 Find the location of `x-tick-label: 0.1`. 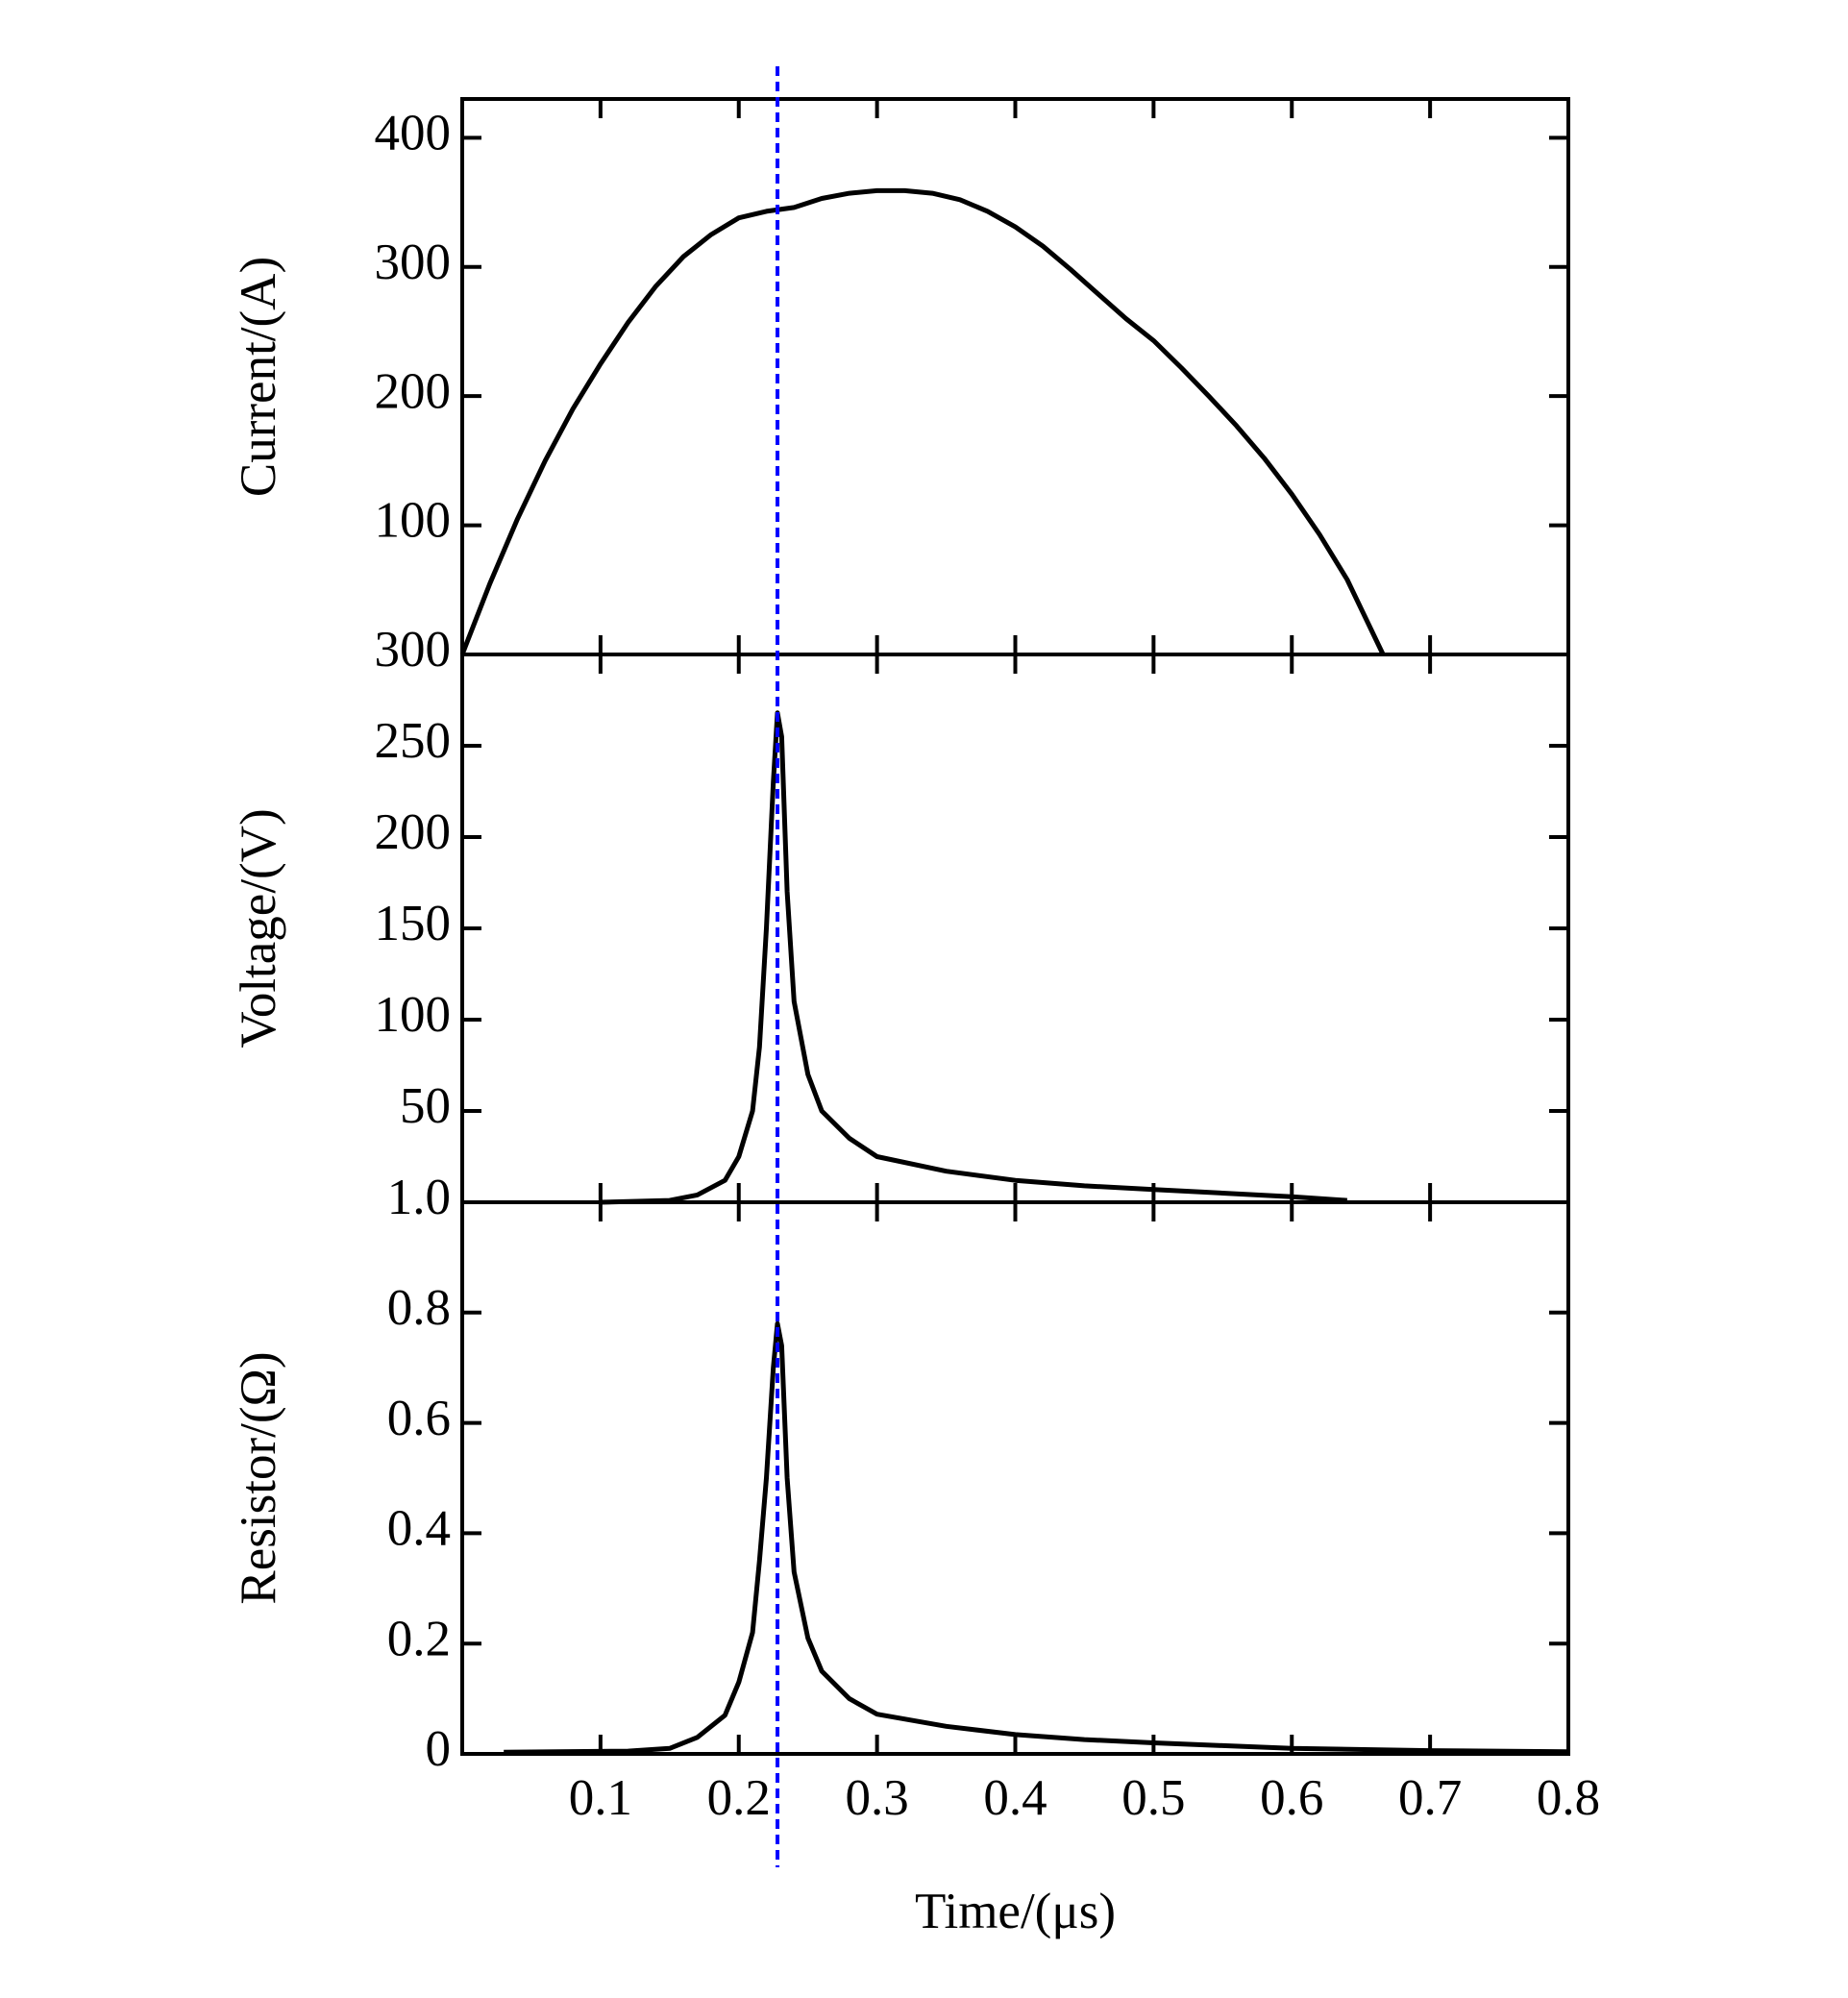

x-tick-label: 0.1 is located at coordinates (600, 1798).